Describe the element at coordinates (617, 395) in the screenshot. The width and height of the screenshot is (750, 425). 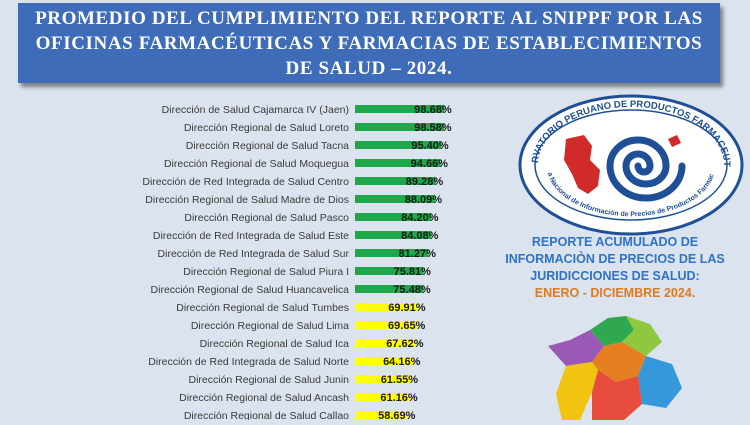
I see `map-region-south` at that location.